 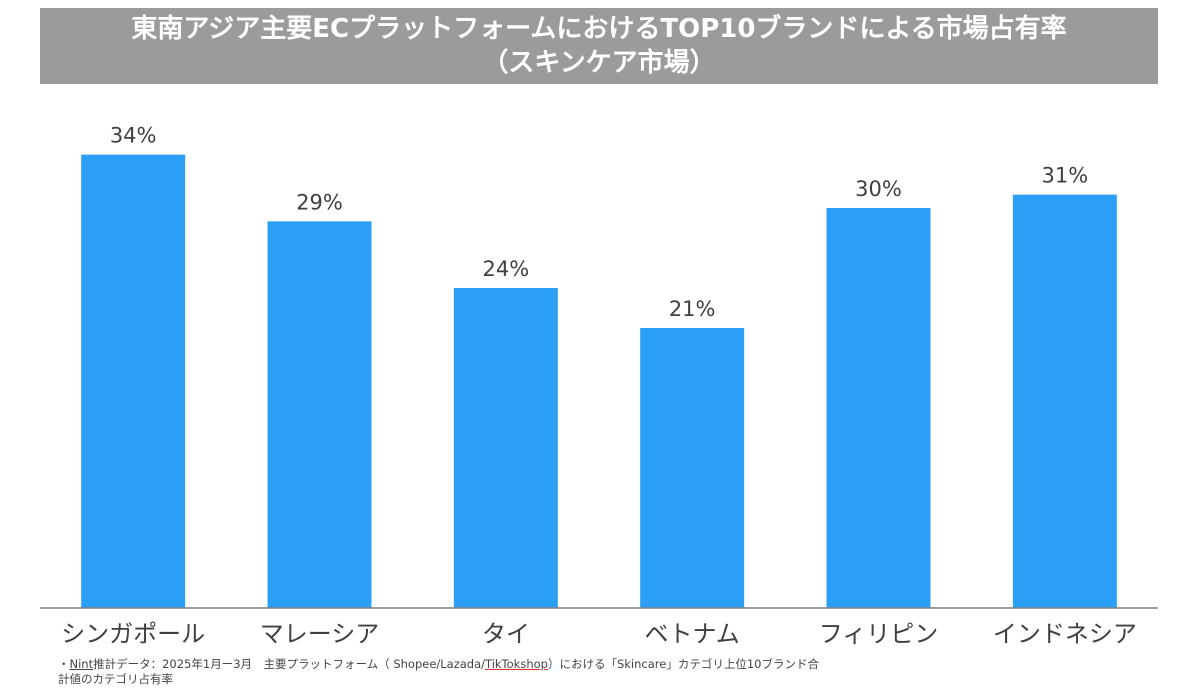 I want to click on x-tick-label-5: フィリピン, so click(x=879, y=634).